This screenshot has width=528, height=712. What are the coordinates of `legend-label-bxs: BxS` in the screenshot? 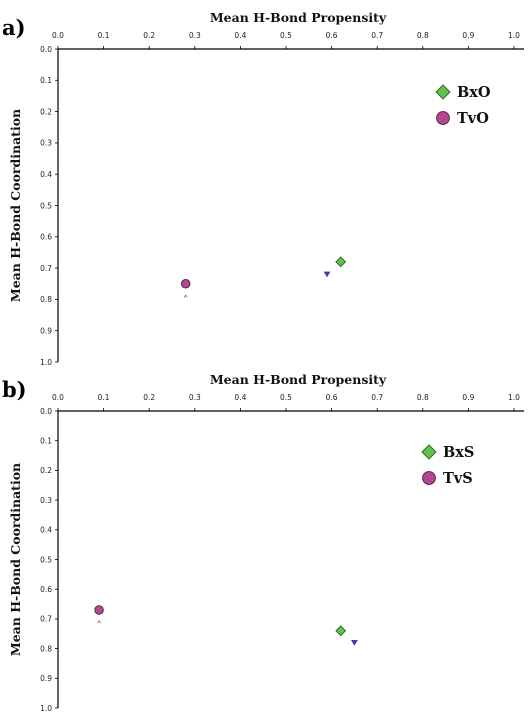 It's located at (458, 452).